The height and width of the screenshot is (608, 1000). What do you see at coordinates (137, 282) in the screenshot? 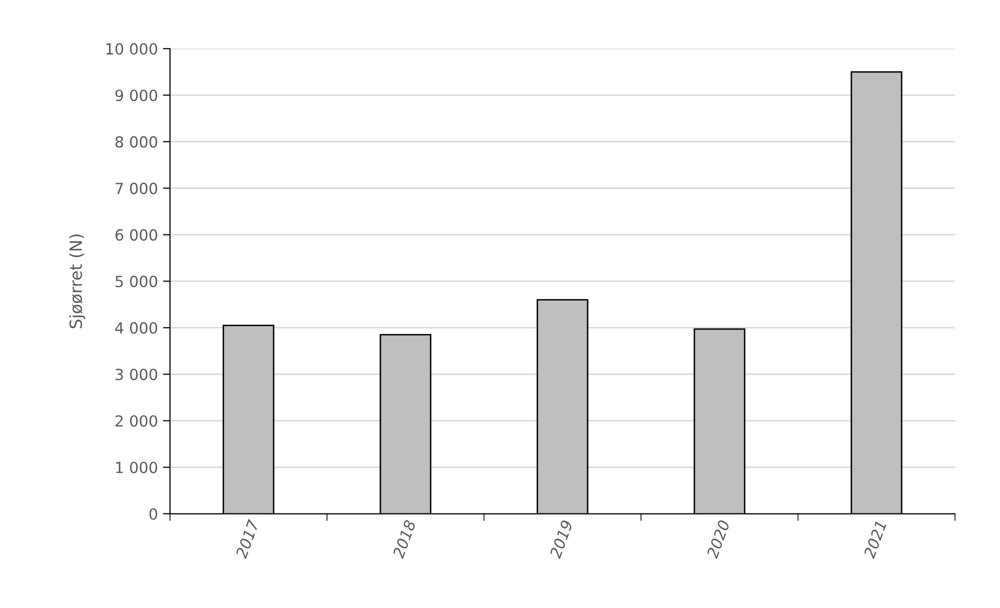
I see `y-tick-label: 5 000` at bounding box center [137, 282].